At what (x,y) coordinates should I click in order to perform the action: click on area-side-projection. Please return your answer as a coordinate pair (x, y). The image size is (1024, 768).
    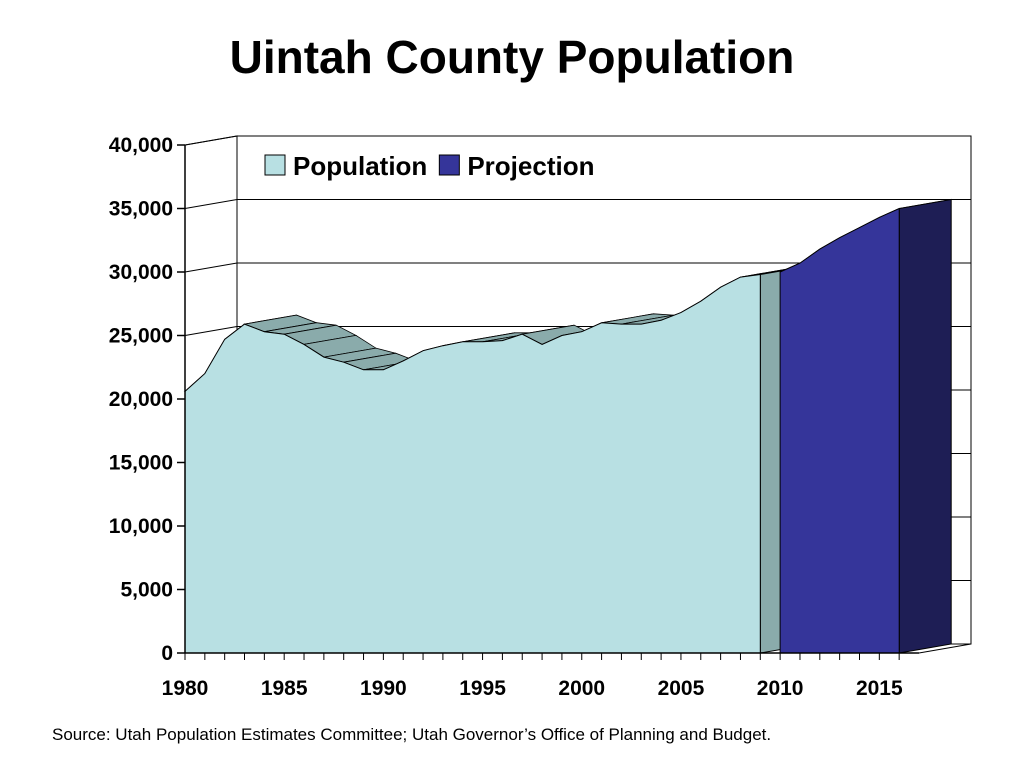
    Looking at the image, I should click on (925, 426).